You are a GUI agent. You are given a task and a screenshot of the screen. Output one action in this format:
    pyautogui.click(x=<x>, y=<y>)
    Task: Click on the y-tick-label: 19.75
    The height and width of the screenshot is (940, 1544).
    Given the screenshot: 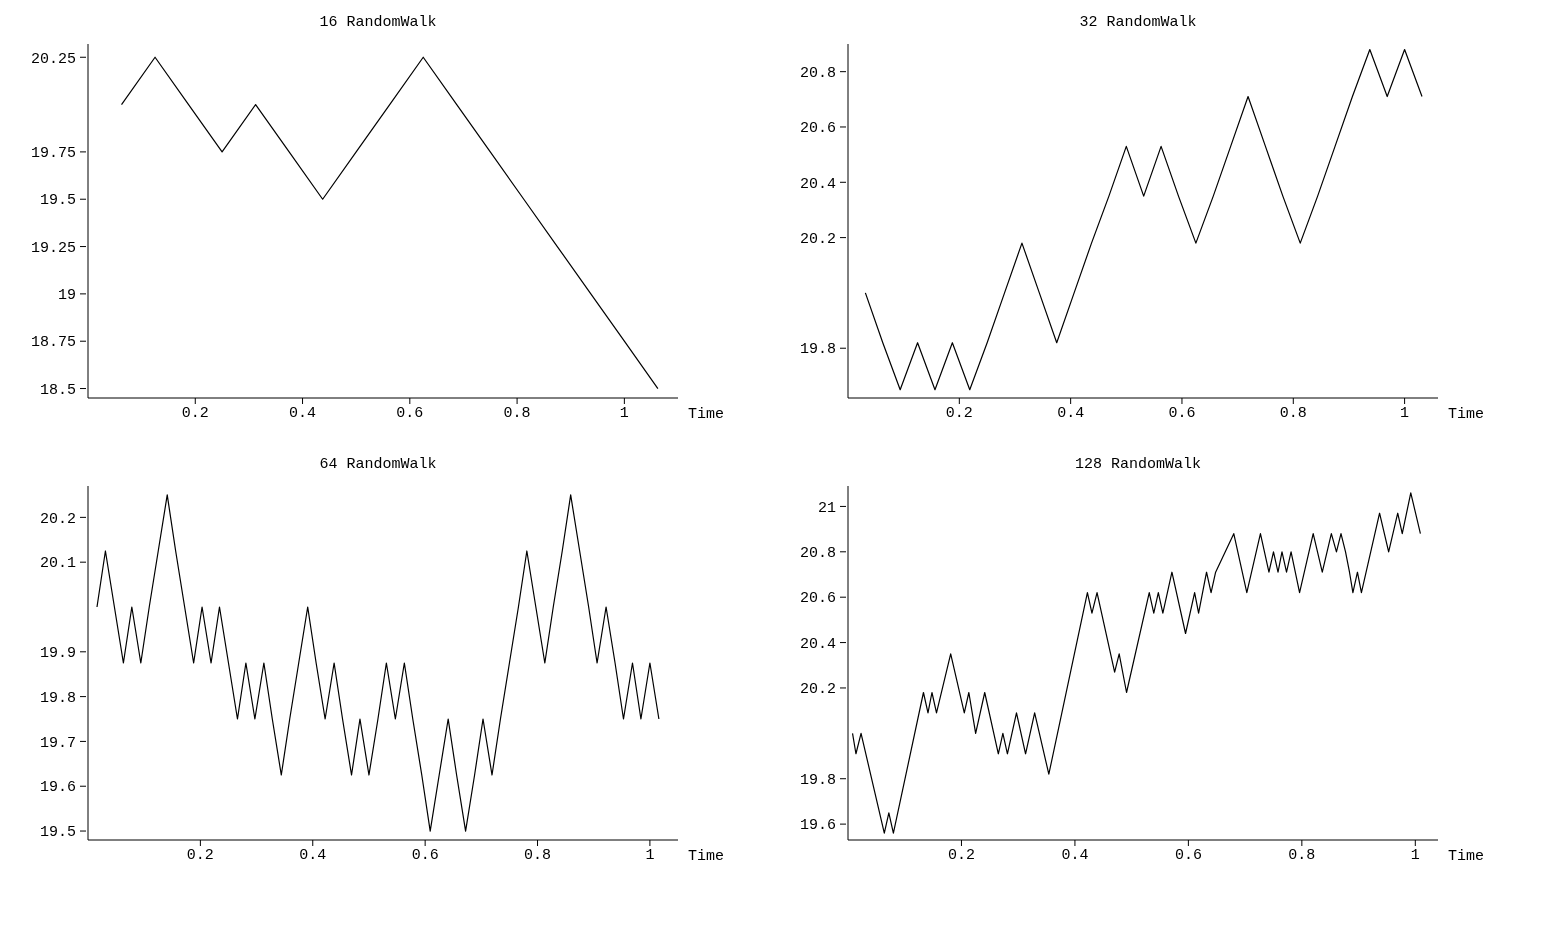 What is the action you would take?
    pyautogui.click(x=53, y=154)
    